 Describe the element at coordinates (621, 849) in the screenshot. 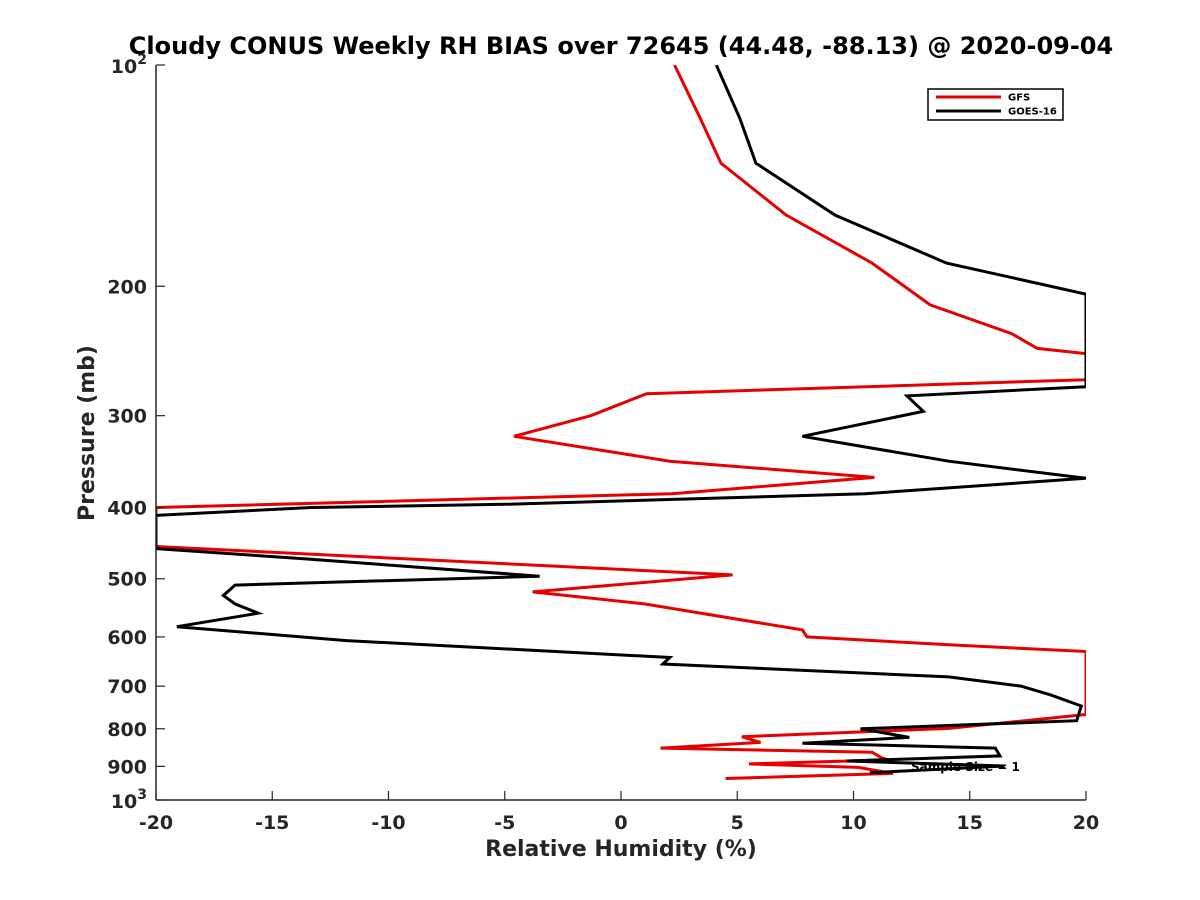

I see `x-axis-label: Relative Humidity (%)` at that location.